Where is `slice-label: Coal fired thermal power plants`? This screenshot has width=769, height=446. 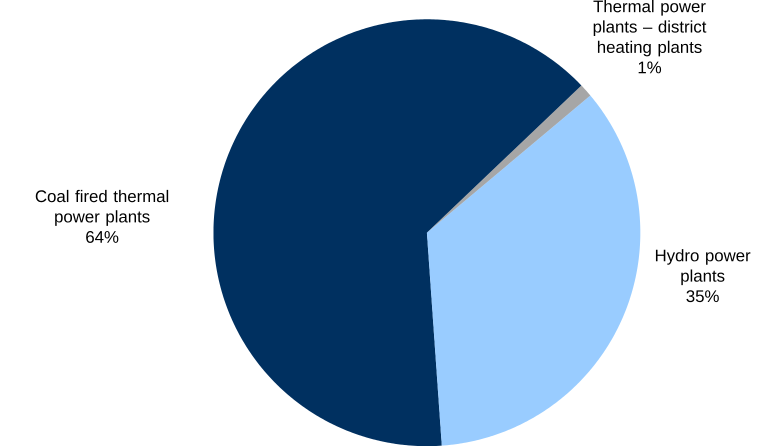
slice-label: Coal fired thermal power plants is located at coordinates (102, 208).